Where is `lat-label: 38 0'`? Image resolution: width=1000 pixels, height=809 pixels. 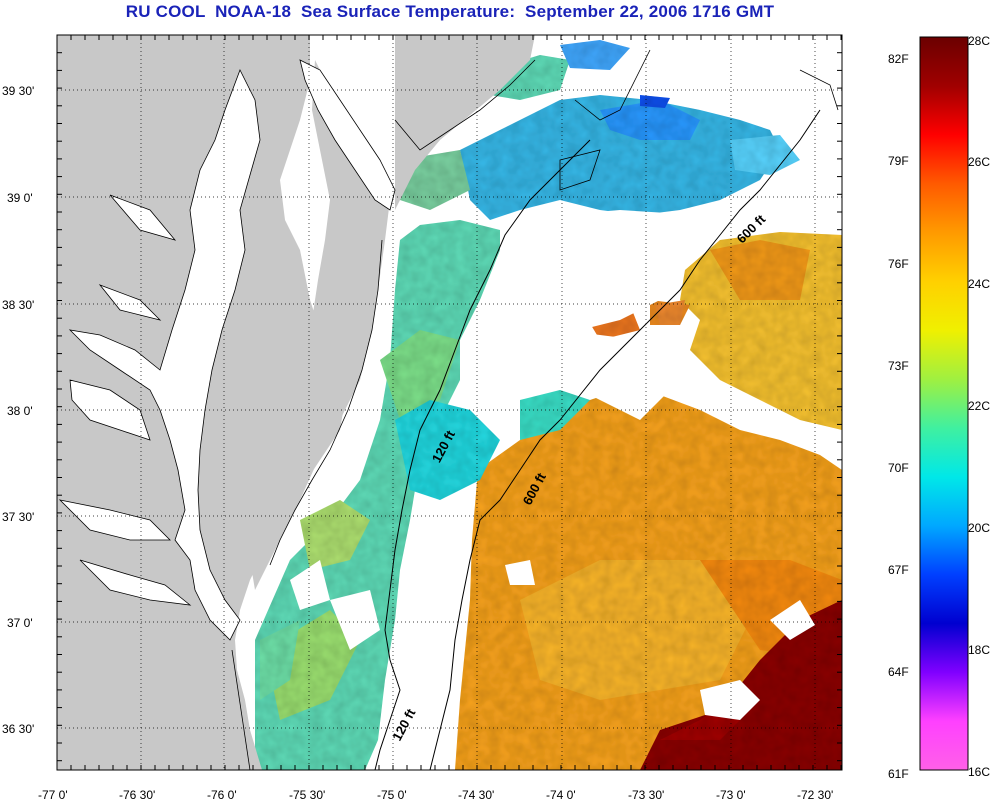 lat-label: 38 0' is located at coordinates (20, 411).